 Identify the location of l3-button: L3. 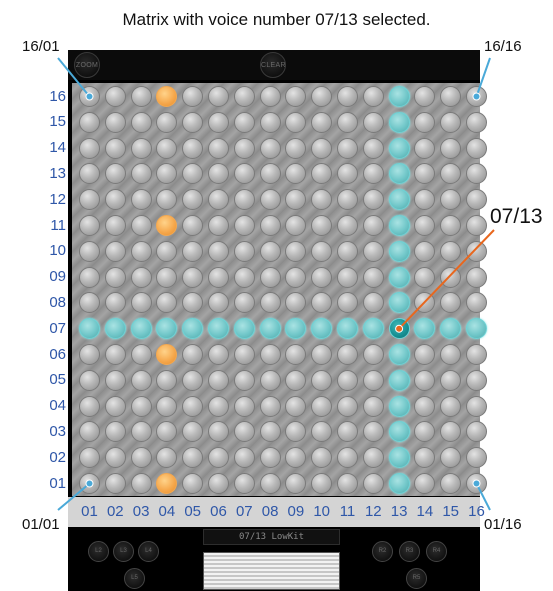
(123, 551).